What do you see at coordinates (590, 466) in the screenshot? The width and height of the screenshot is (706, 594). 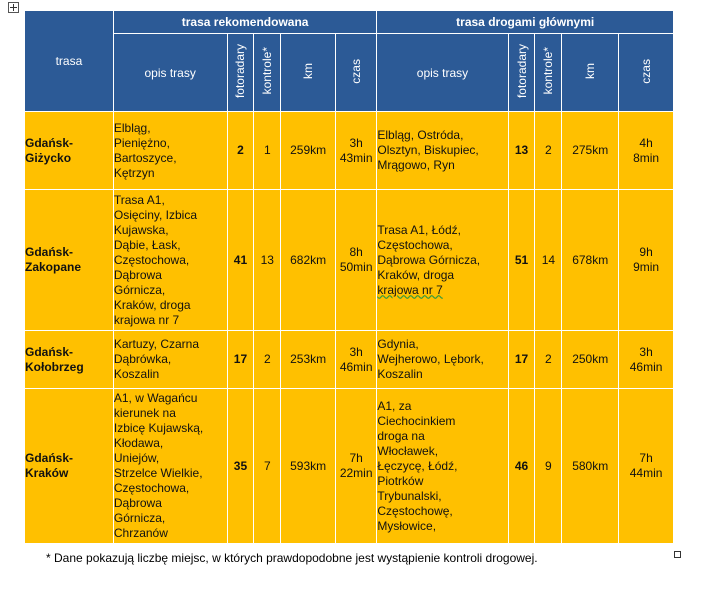 I see `main-km: 580km` at bounding box center [590, 466].